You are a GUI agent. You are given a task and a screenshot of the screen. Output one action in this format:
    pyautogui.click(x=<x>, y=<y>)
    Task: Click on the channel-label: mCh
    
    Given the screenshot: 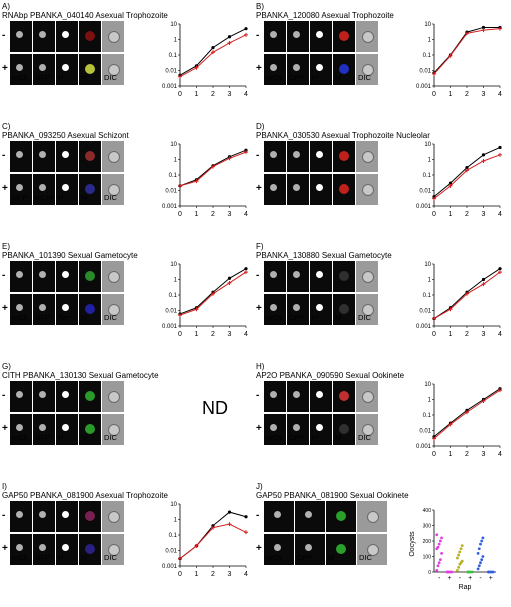 What is the action you would take?
    pyautogui.click(x=20, y=317)
    